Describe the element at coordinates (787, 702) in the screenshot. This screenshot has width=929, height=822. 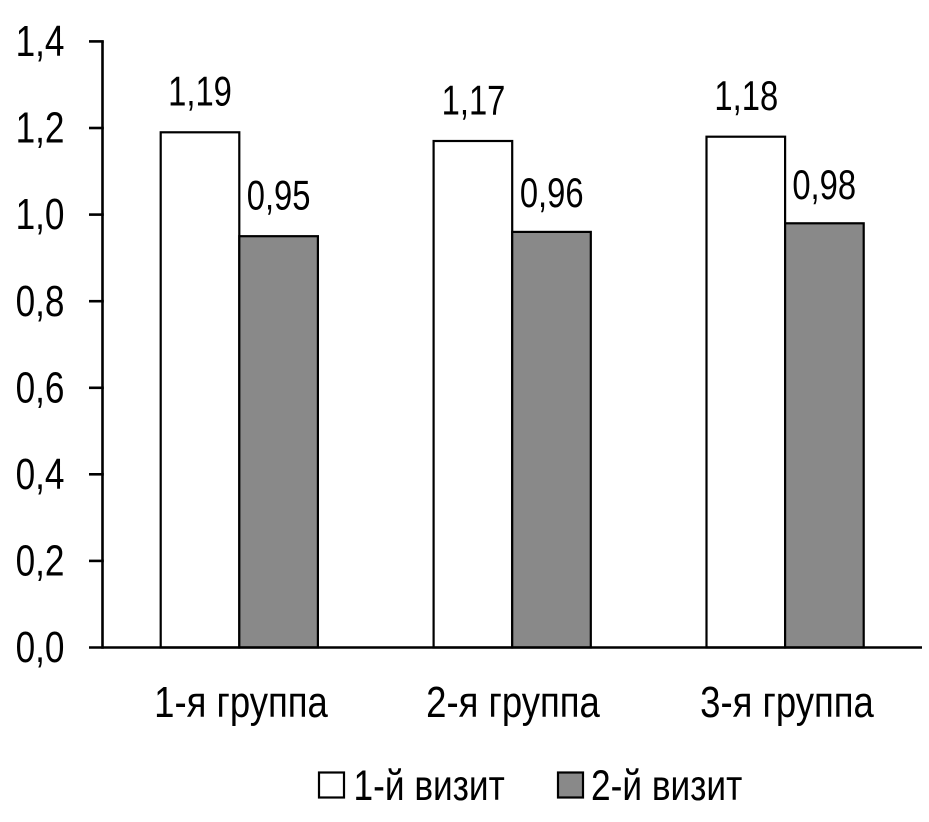
I see `svg-text: 3-я группа` at that location.